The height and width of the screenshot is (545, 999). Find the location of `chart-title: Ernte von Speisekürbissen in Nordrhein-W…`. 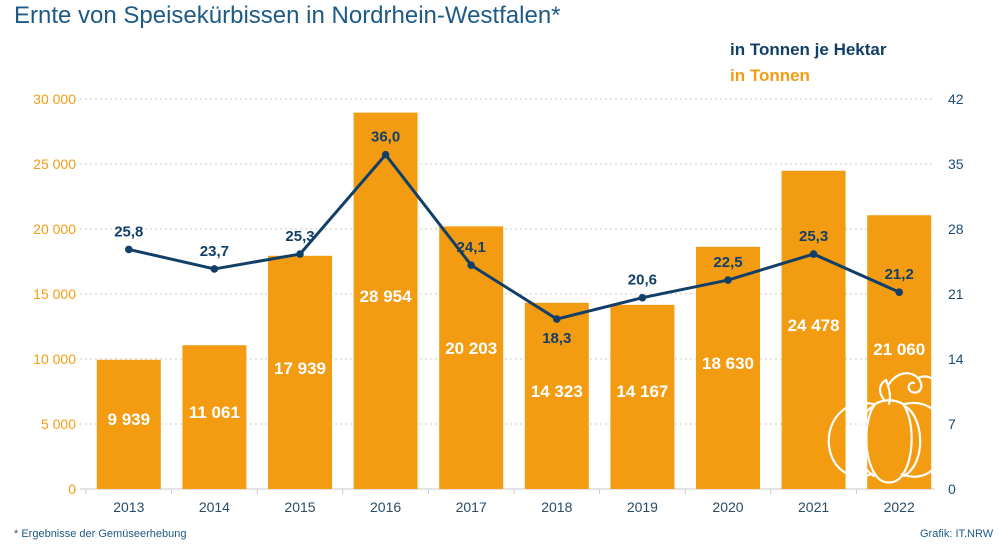

chart-title: Ernte von Speisekürbissen in Nordrhein-W… is located at coordinates (287, 15).